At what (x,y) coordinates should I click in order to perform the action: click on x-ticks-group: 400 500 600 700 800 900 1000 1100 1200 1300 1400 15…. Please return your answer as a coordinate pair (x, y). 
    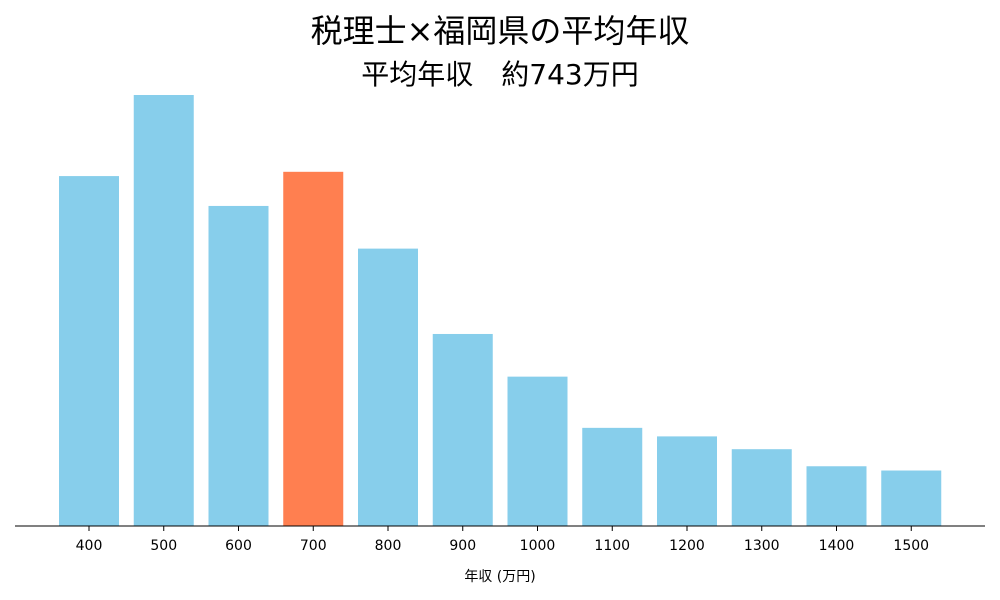
    Looking at the image, I should click on (502, 540).